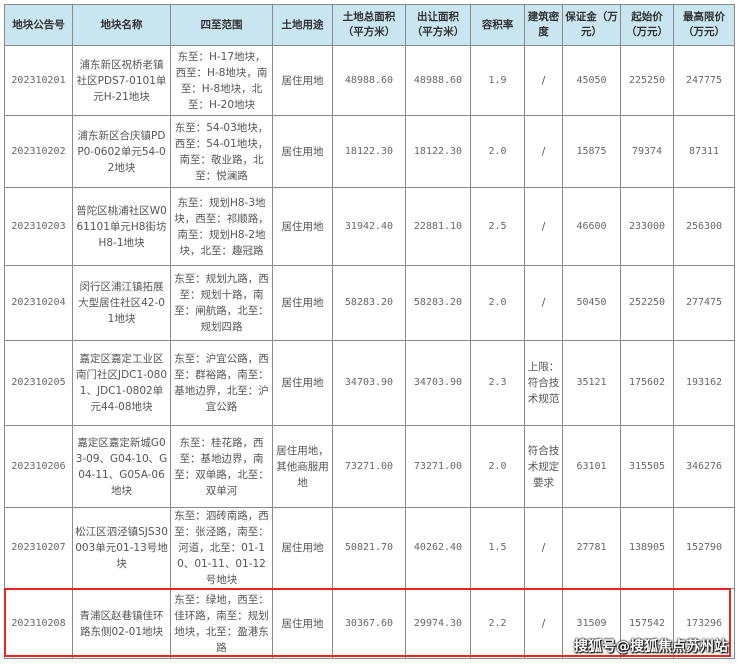  Describe the element at coordinates (438, 151) in the screenshot. I see `cell-transfer-area: 18122.30` at that location.